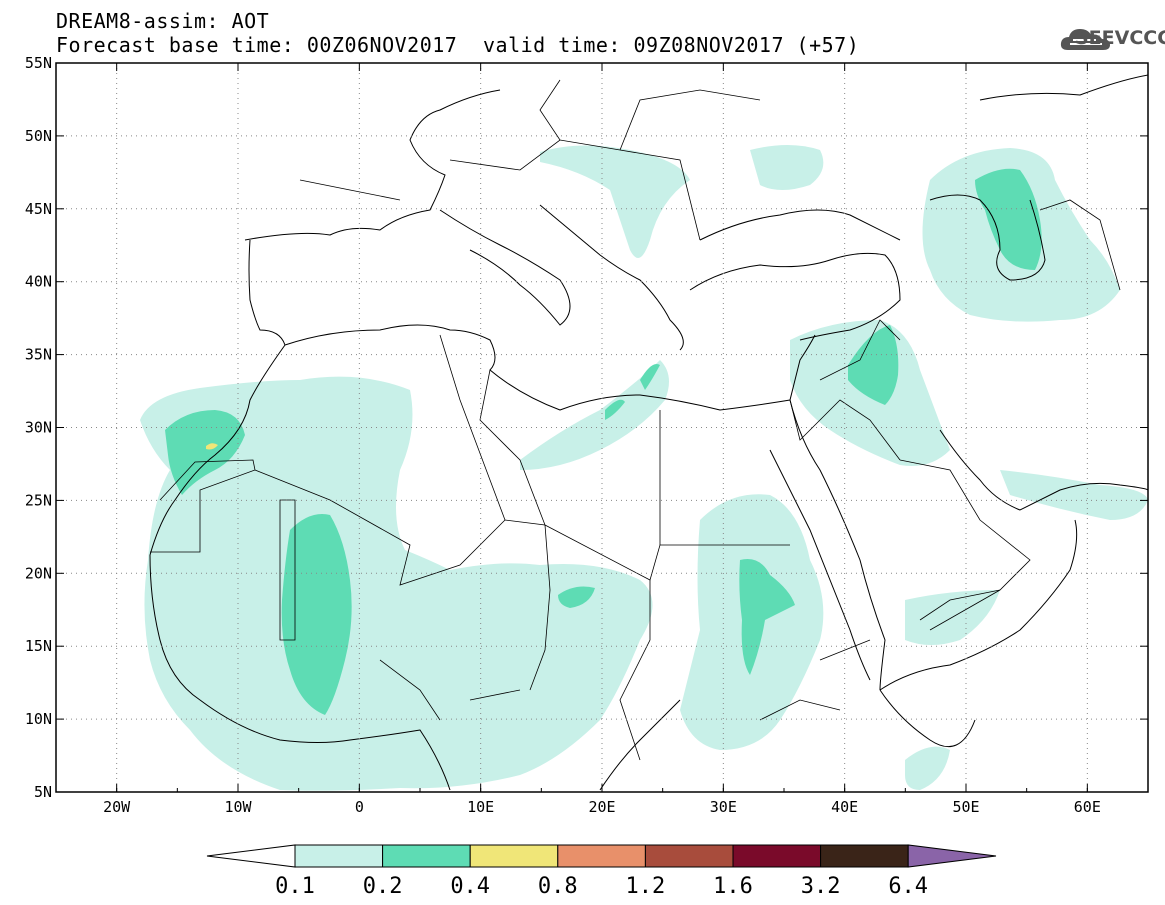 This screenshot has height=905, width=1165. What do you see at coordinates (650, 377) in the screenshot?
I see `aot-core-palestine` at bounding box center [650, 377].